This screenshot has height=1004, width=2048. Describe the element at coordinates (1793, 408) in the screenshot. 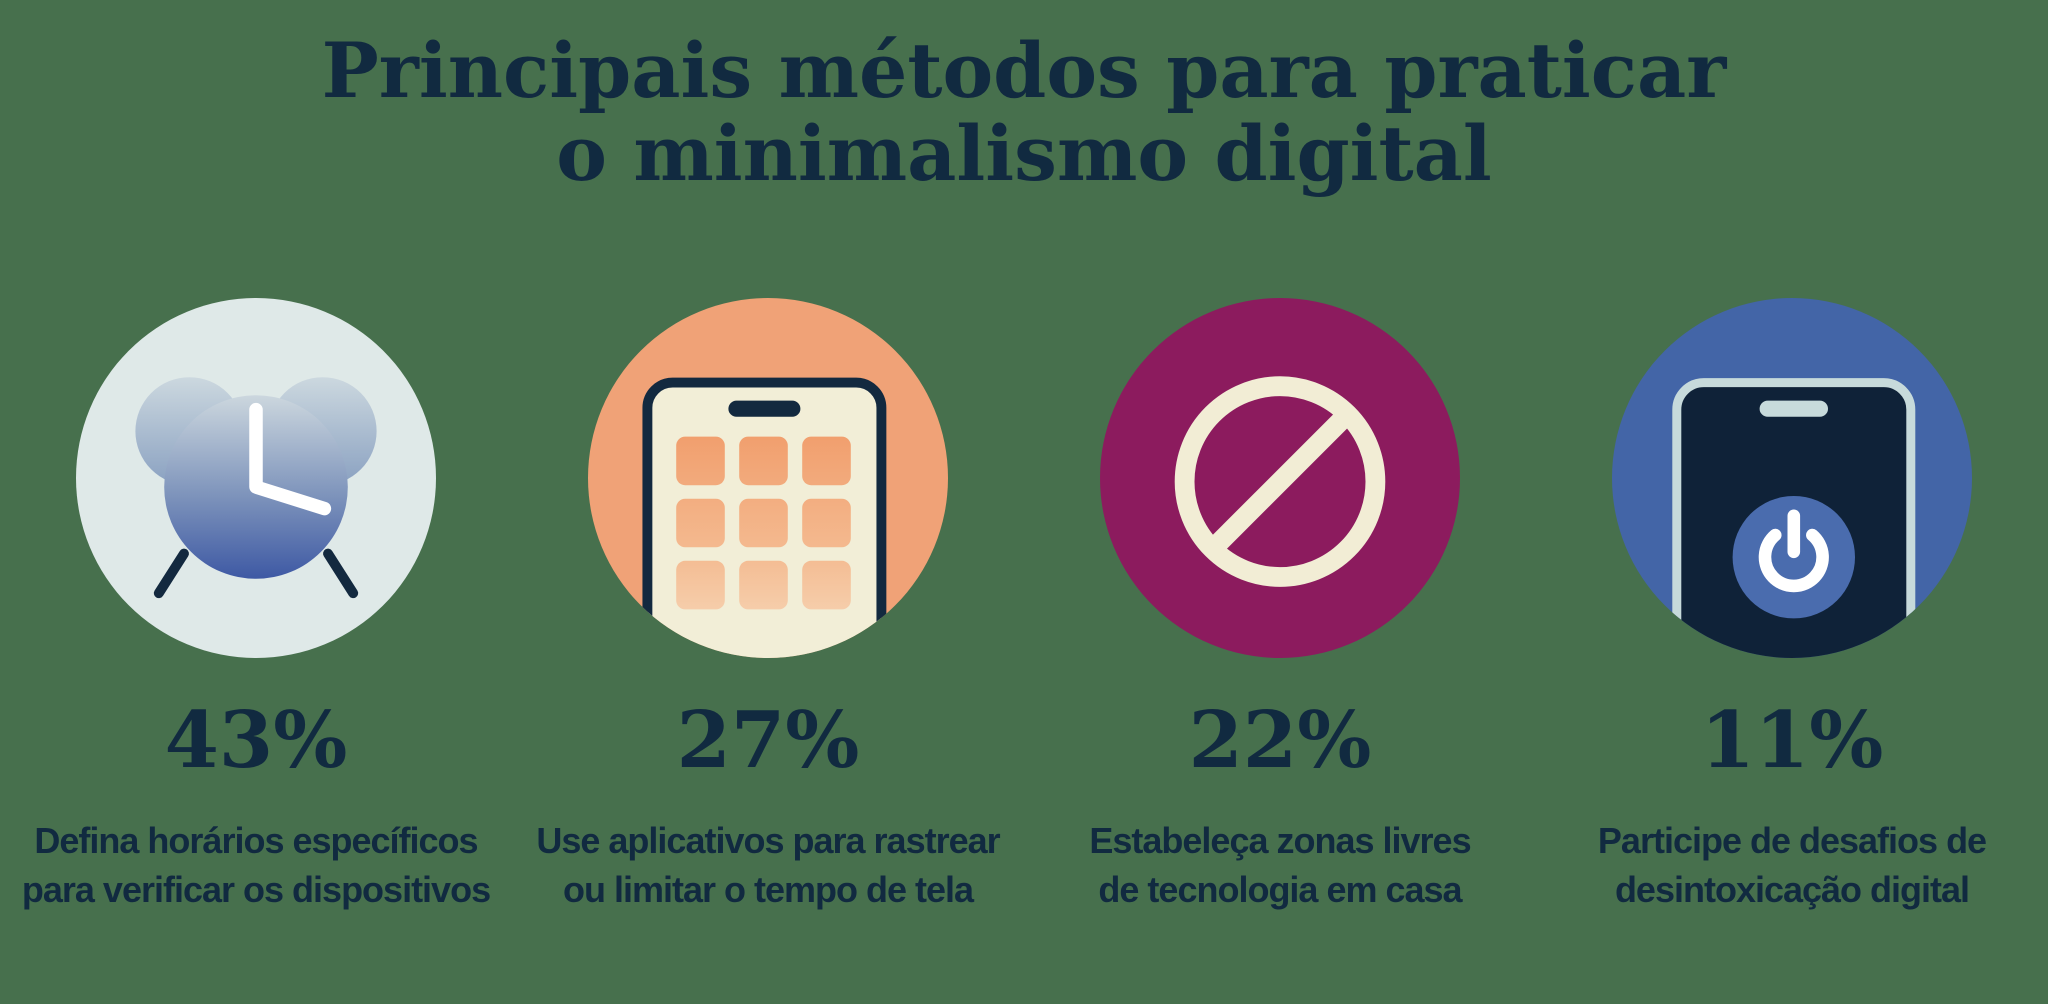

I see `phone-speaker` at that location.